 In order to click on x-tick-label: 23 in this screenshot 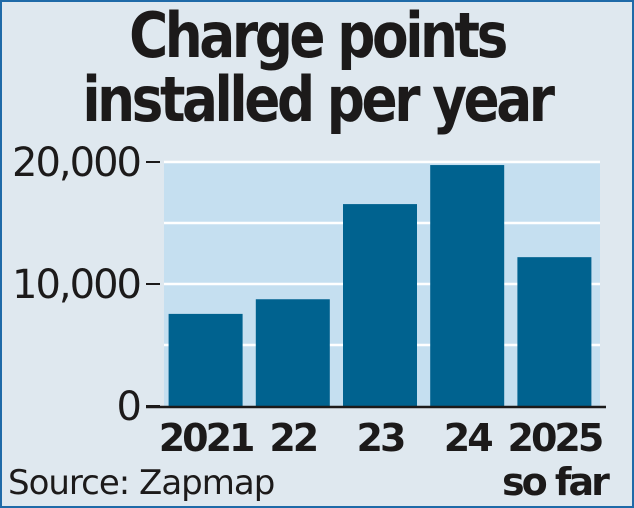, I will do `click(380, 438)`.